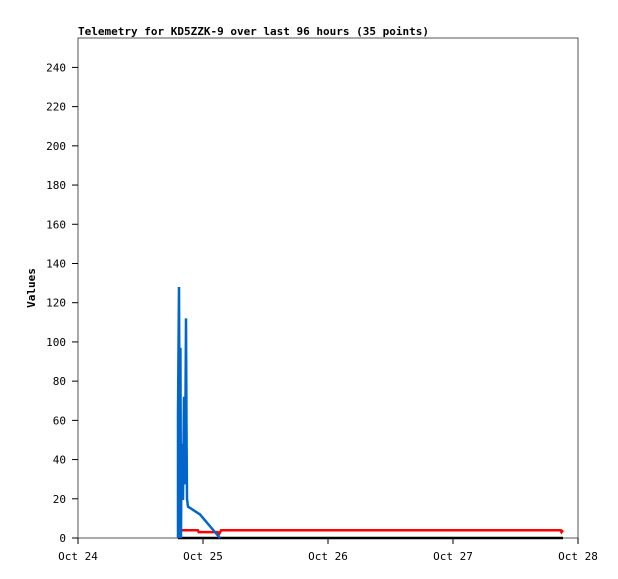 The height and width of the screenshot is (579, 618). What do you see at coordinates (56, 224) in the screenshot?
I see `y-tick-label: 160` at bounding box center [56, 224].